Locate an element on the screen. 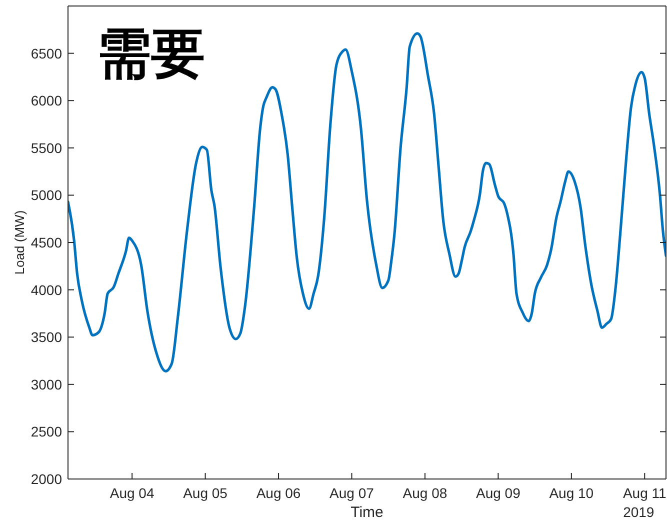 This screenshot has height=523, width=667. y-tick-label: 5000 is located at coordinates (46, 195).